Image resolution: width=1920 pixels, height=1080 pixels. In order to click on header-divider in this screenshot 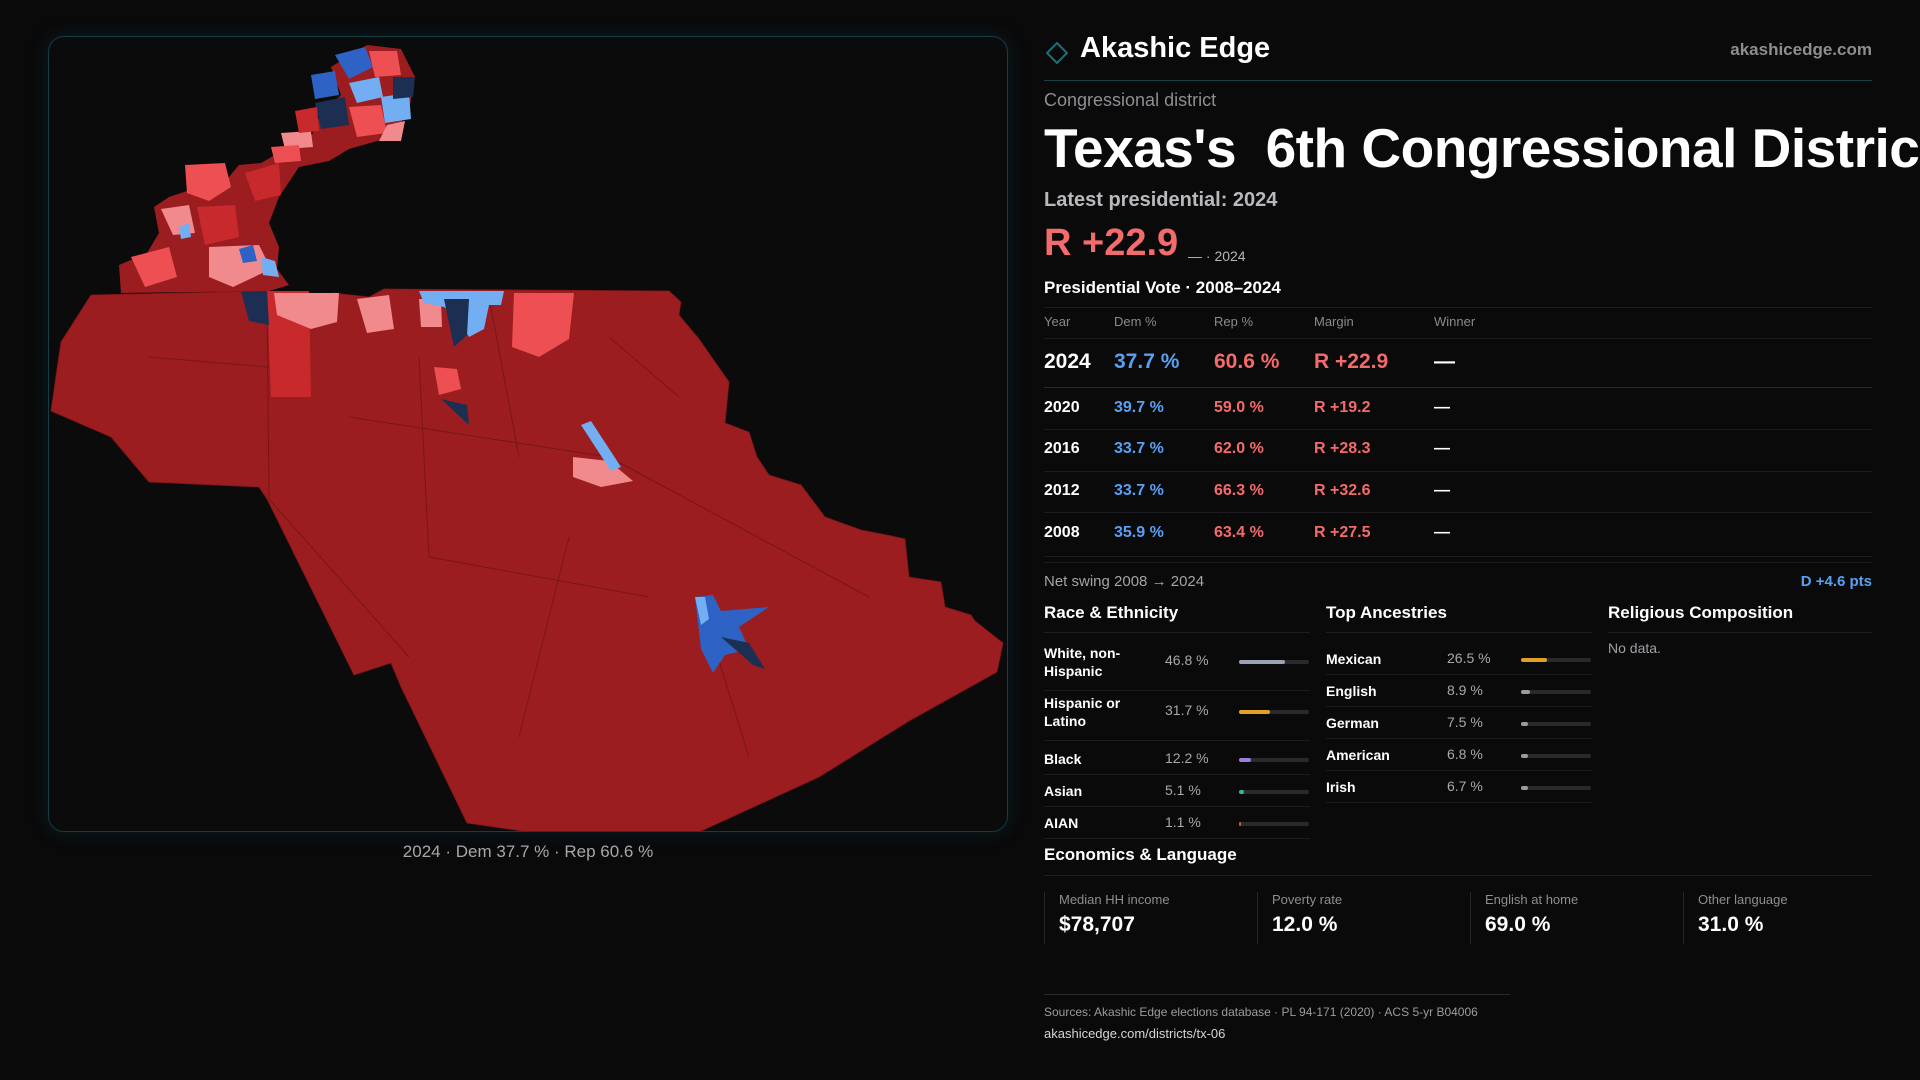, I will do `click(1458, 80)`.